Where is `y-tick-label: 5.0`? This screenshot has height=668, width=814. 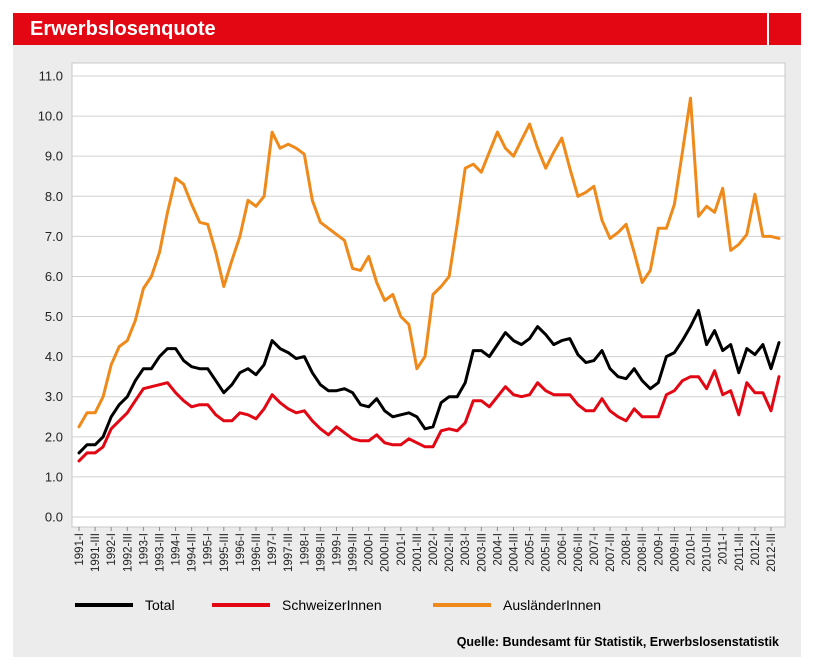 y-tick-label: 5.0 is located at coordinates (54, 316).